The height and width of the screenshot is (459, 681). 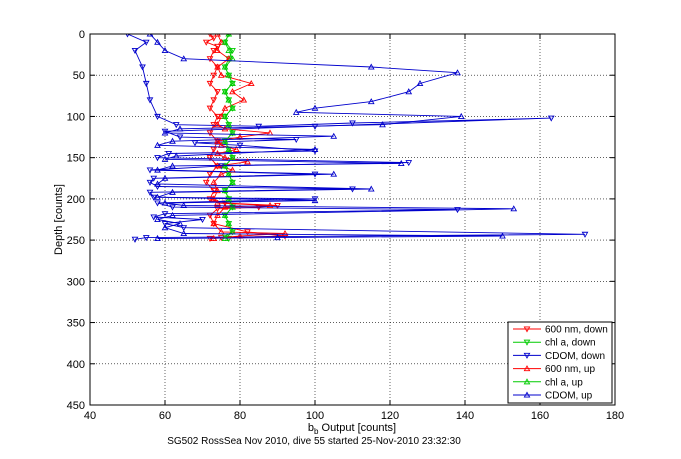 I want to click on legend-entry-cdom-down: CDOM, down, so click(x=559, y=356).